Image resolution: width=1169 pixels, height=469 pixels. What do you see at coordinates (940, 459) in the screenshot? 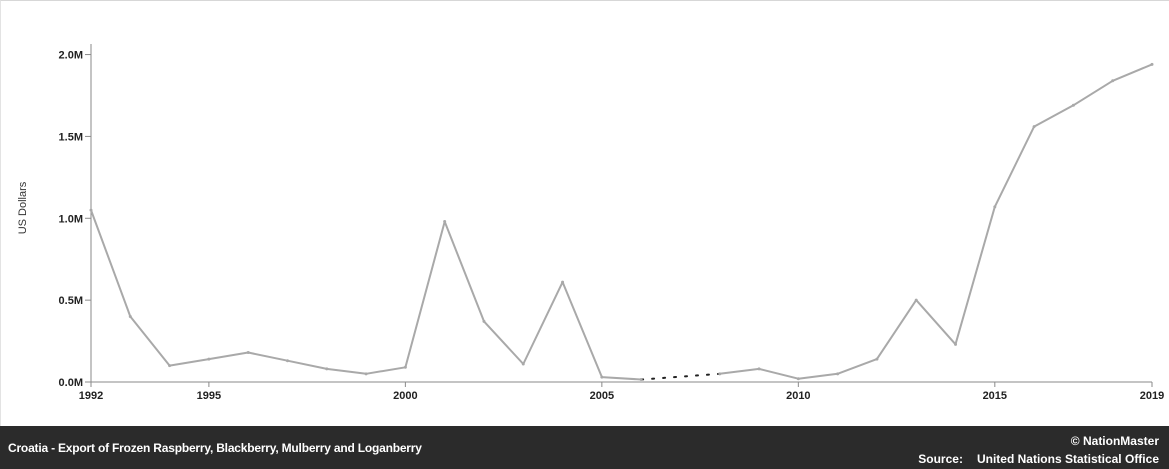
I see `source-label: Source:` at bounding box center [940, 459].